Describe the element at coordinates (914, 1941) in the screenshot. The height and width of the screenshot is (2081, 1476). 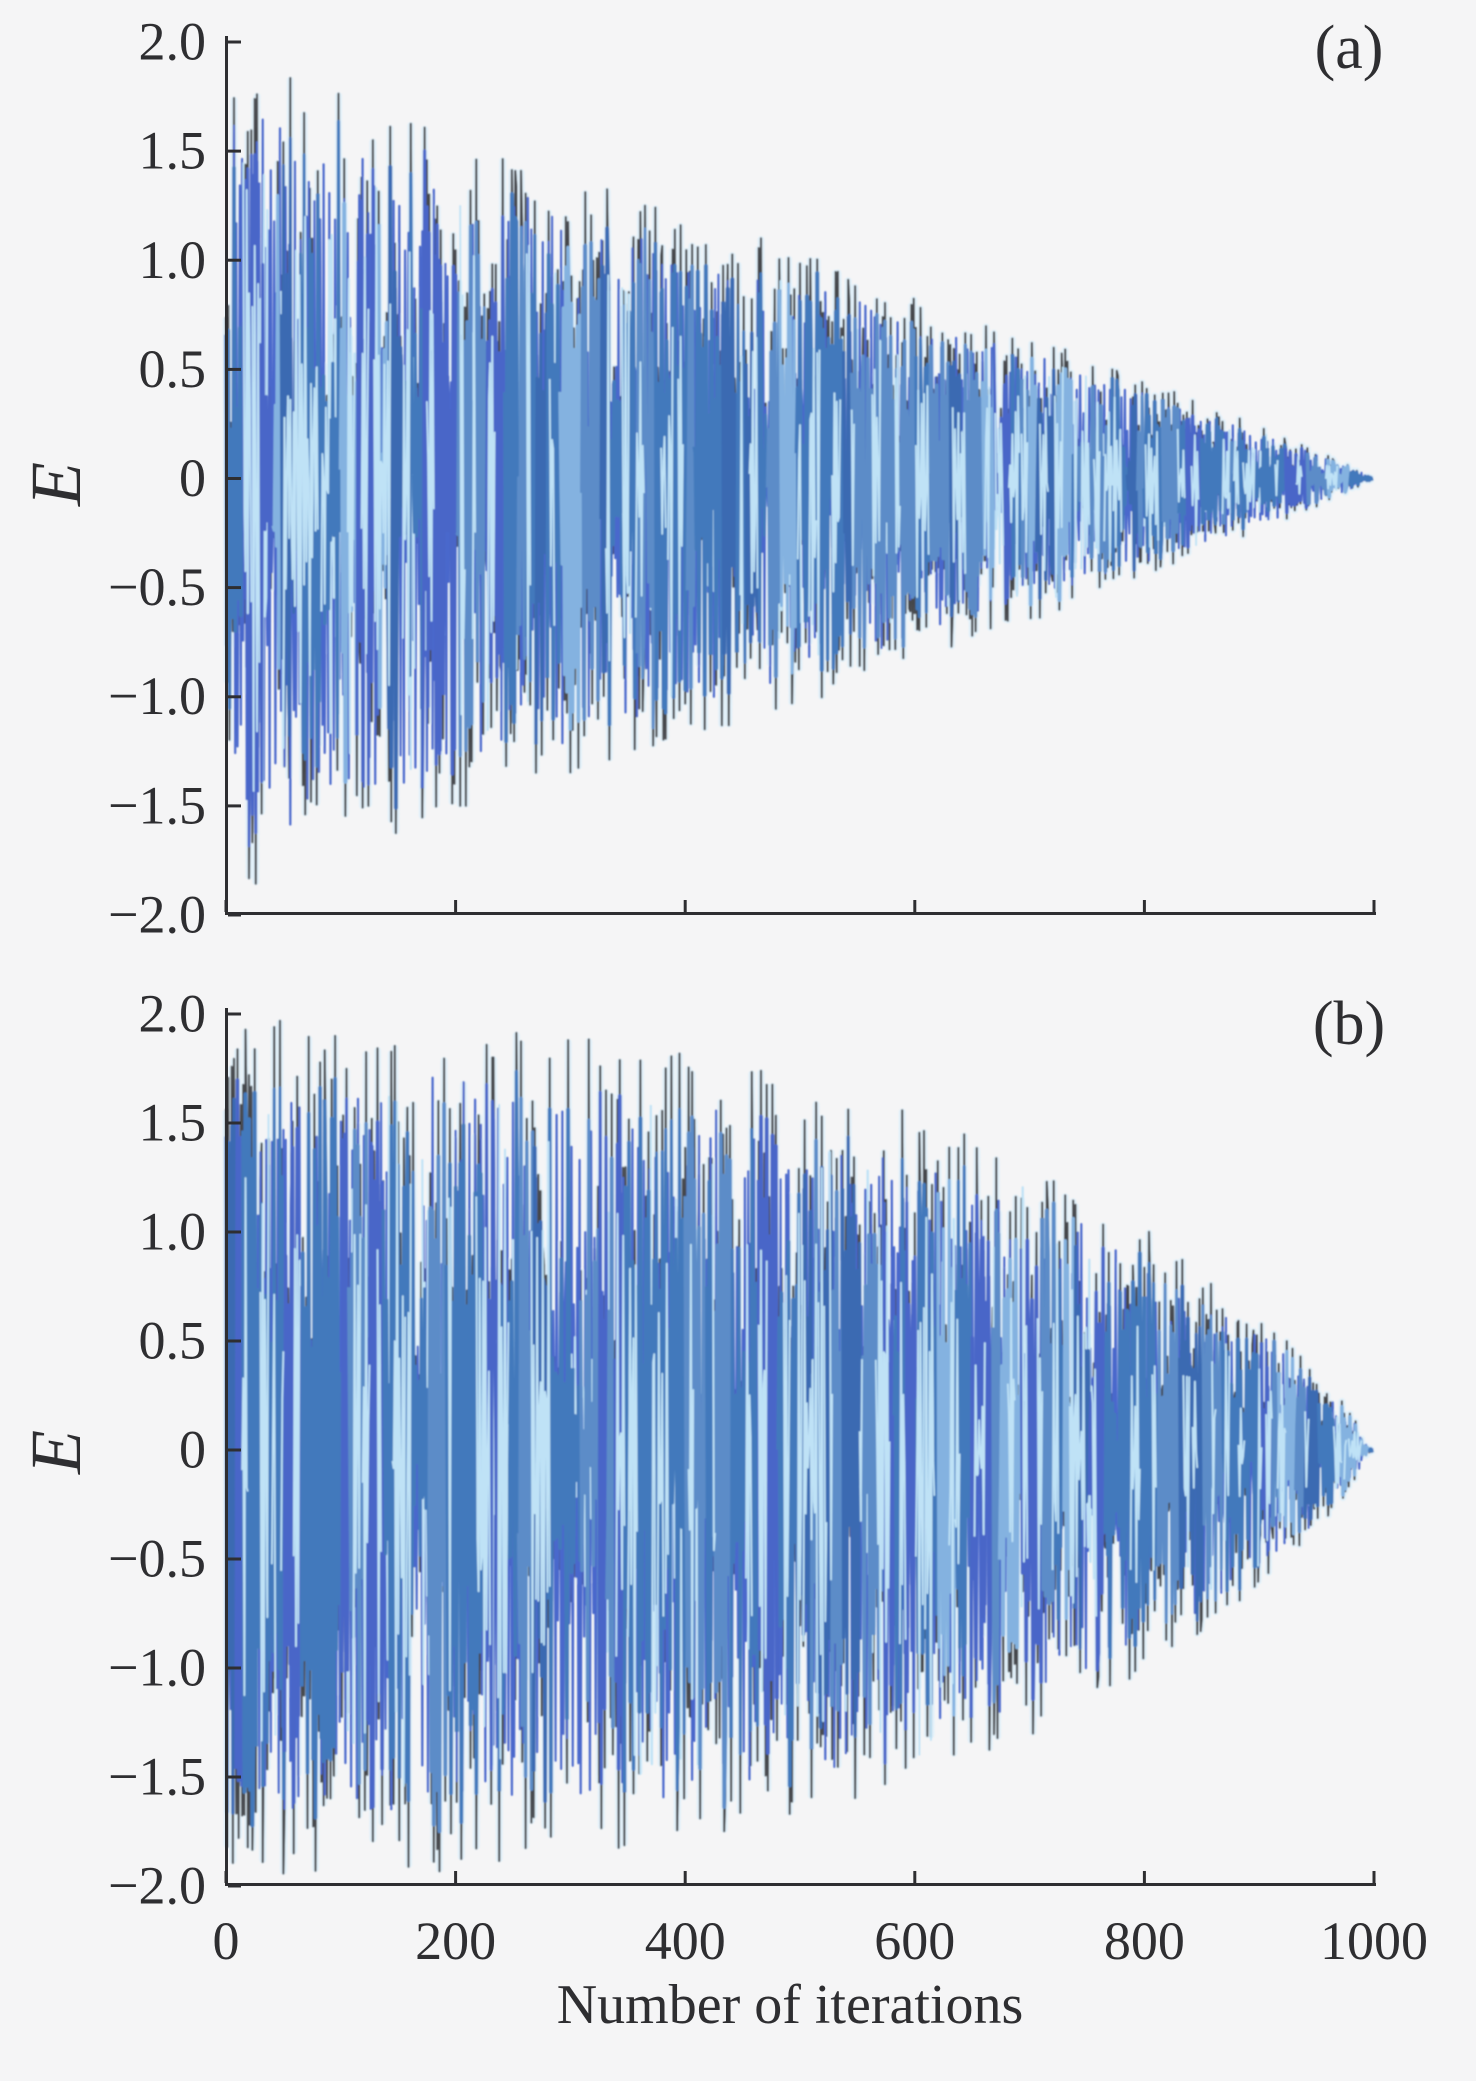
I see `svg-text: 600` at that location.